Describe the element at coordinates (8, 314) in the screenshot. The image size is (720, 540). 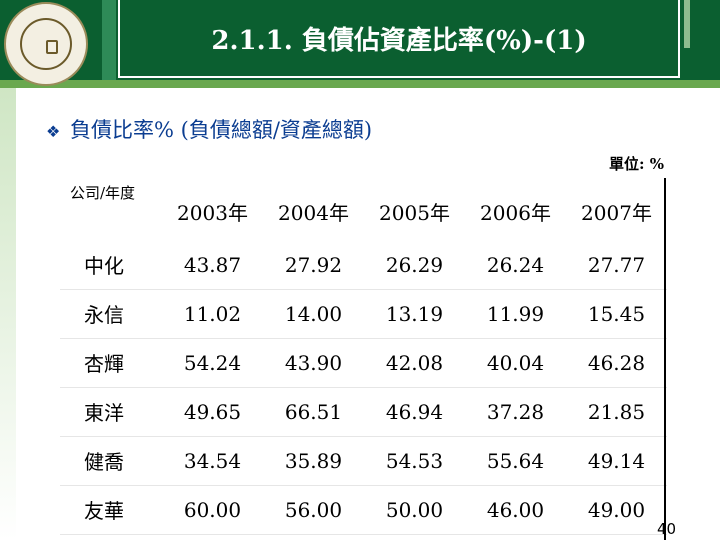
I see `left-accent-strip` at that location.